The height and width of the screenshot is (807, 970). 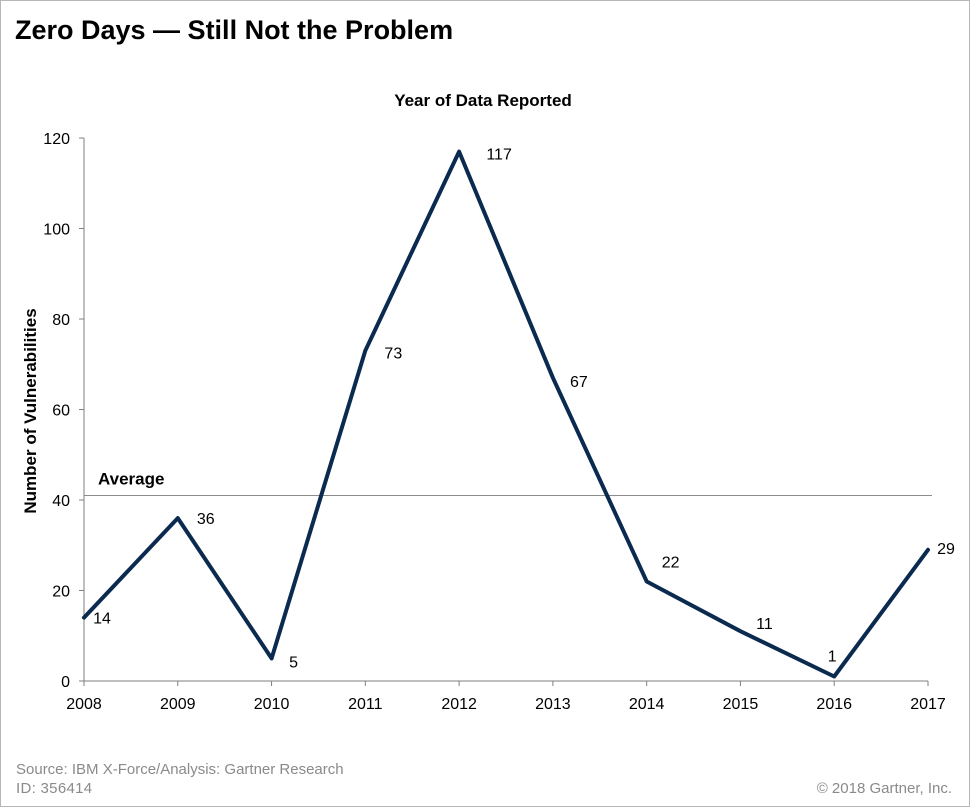 What do you see at coordinates (61, 501) in the screenshot?
I see `y-tick-label: 40` at bounding box center [61, 501].